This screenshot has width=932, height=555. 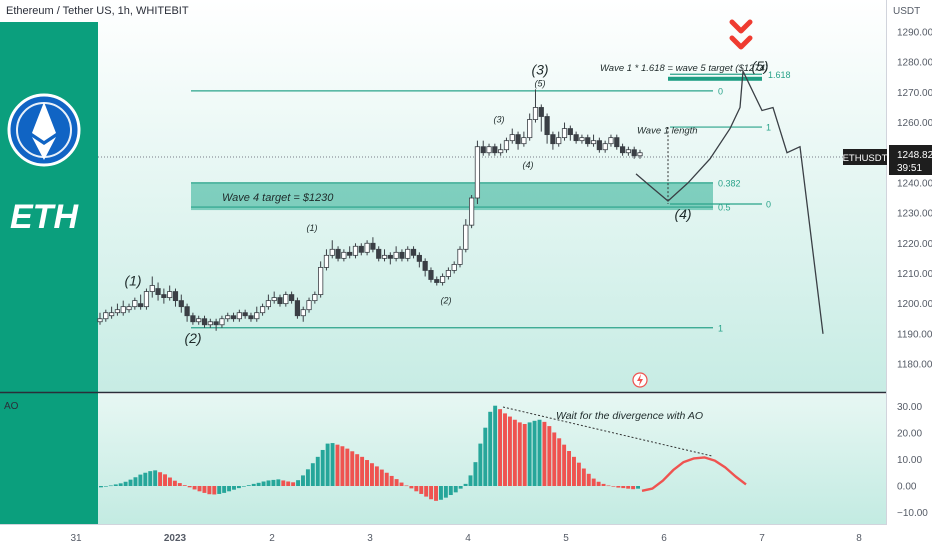 I want to click on fib-extension-level: 1.618, so click(x=779, y=75).